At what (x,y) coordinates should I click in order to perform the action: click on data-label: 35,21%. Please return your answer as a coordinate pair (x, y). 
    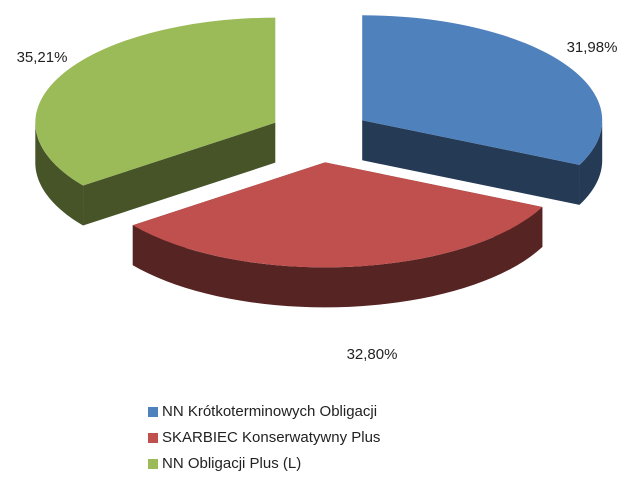
    Looking at the image, I should click on (42, 57).